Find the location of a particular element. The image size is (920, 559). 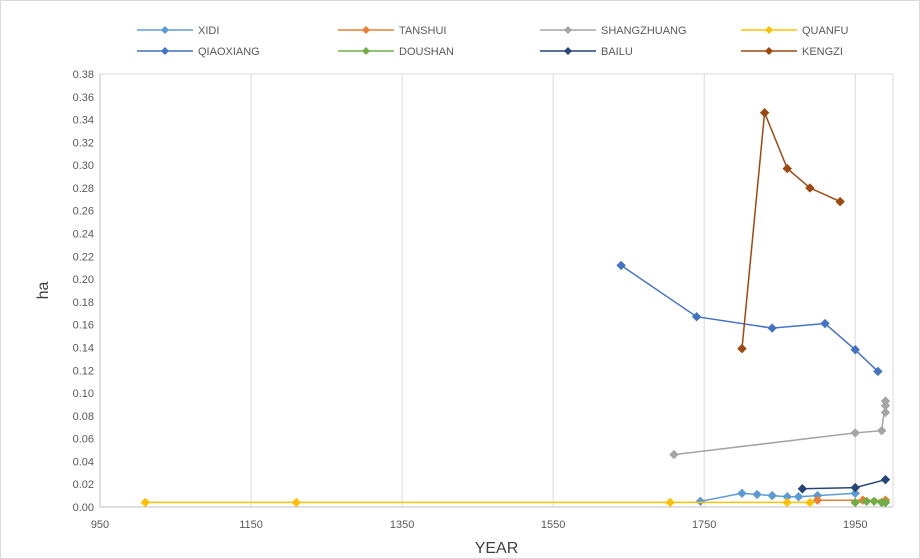

legend-marker-kengzi is located at coordinates (769, 51).